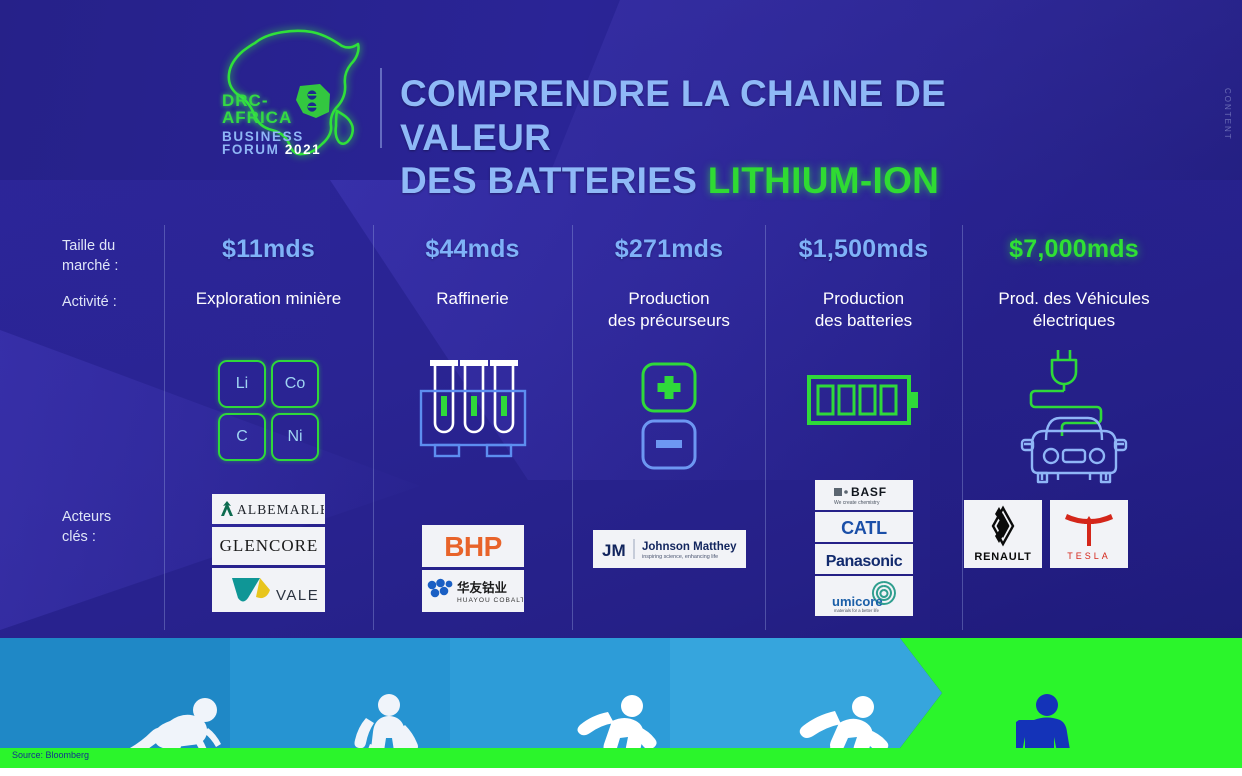 This screenshot has height=776, width=1242. What do you see at coordinates (863, 249) in the screenshot?
I see `market-size-value: $1,500mds` at bounding box center [863, 249].